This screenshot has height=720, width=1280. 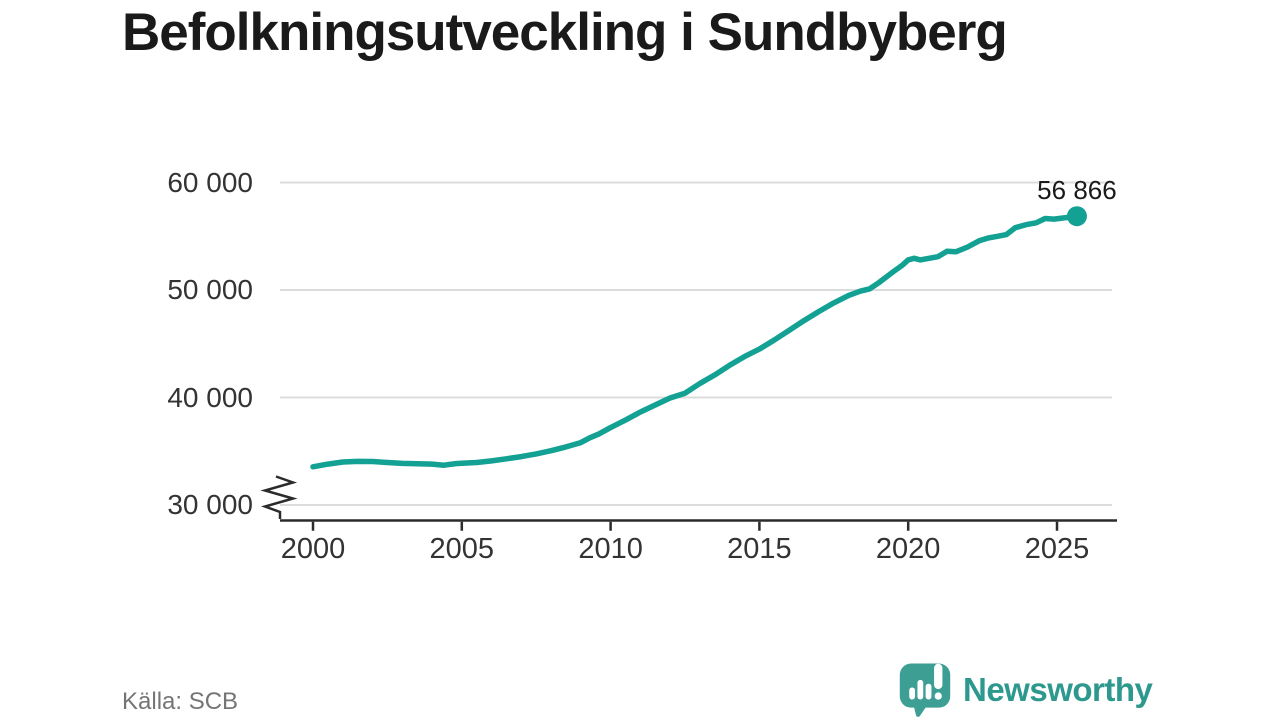 I want to click on y-axis-break-icon, so click(x=279, y=497).